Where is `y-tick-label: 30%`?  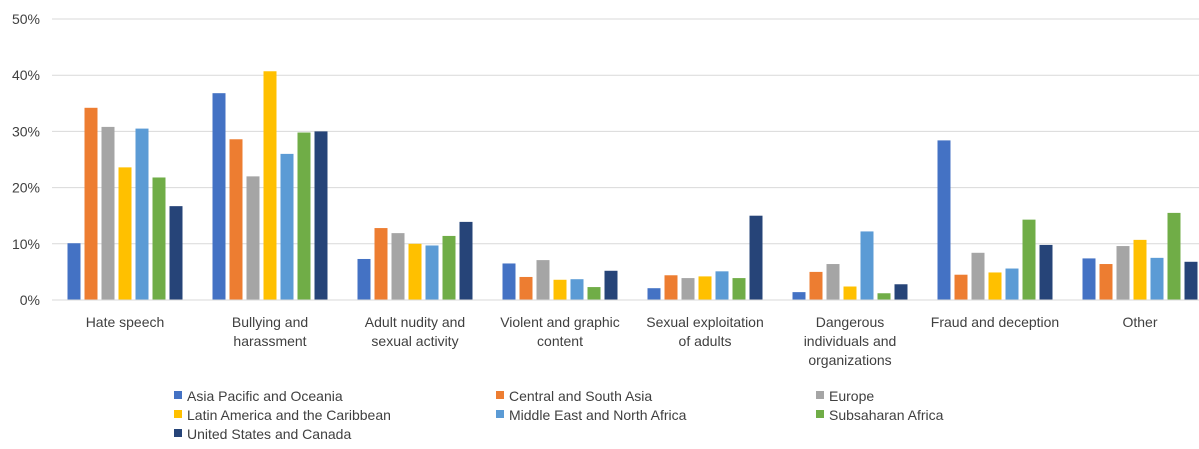 y-tick-label: 30% is located at coordinates (26, 131).